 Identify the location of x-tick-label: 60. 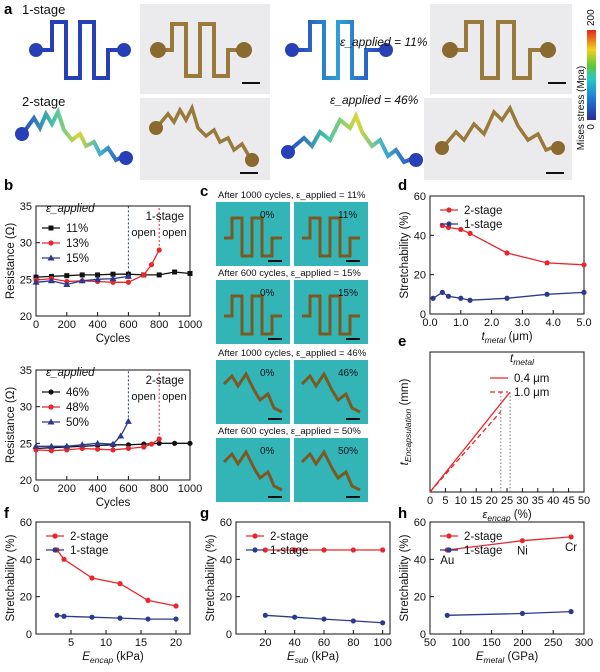
(324, 643).